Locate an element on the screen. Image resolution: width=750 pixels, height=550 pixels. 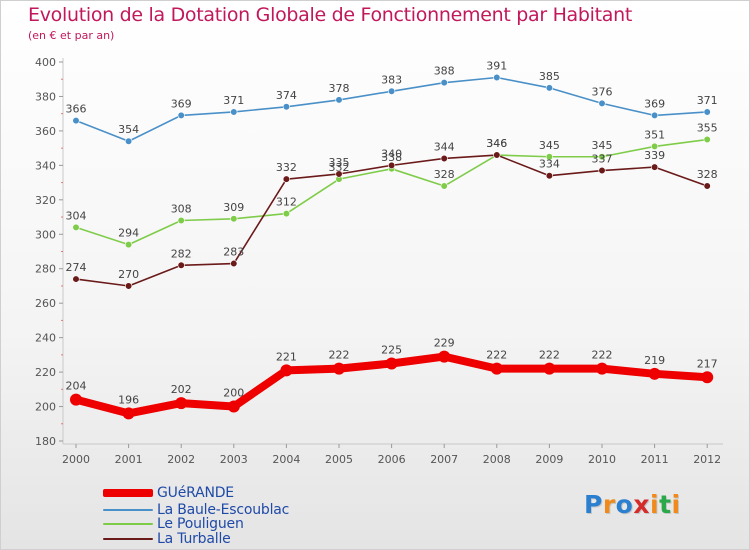
data-label-la-turballe: 270 is located at coordinates (128, 274).